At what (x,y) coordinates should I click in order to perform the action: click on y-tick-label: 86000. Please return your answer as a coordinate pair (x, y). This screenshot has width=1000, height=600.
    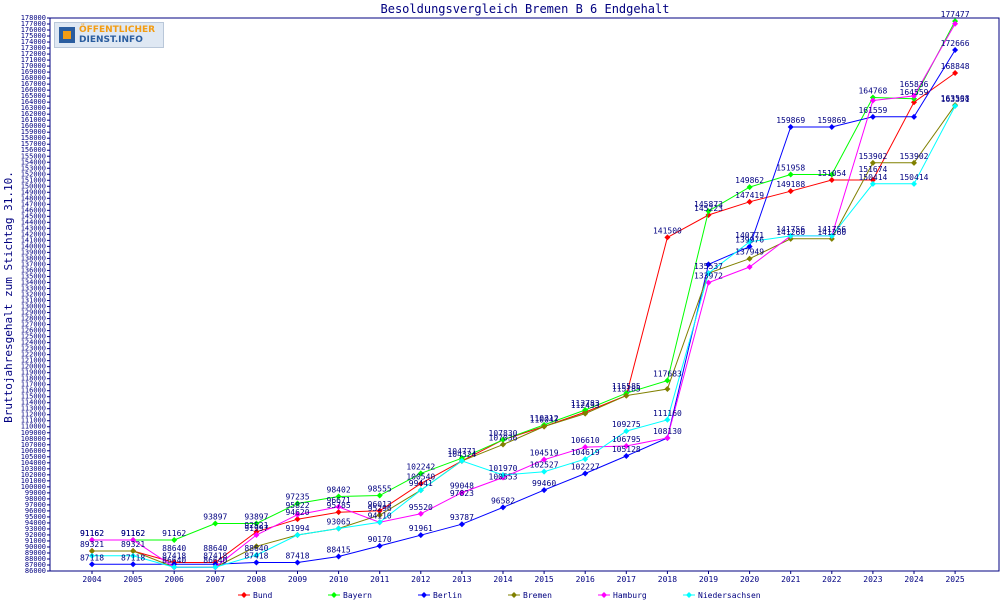
    Looking at the image, I should click on (35, 571).